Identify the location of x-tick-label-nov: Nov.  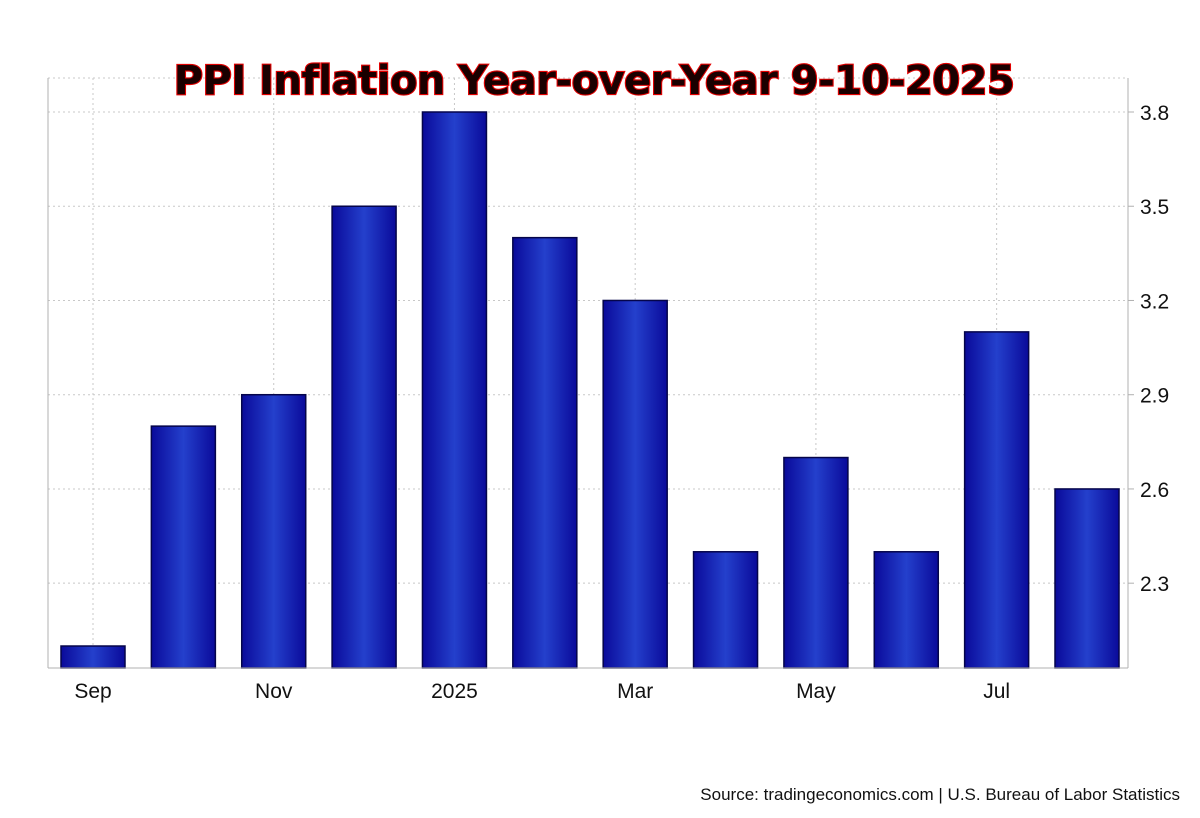
(274, 691).